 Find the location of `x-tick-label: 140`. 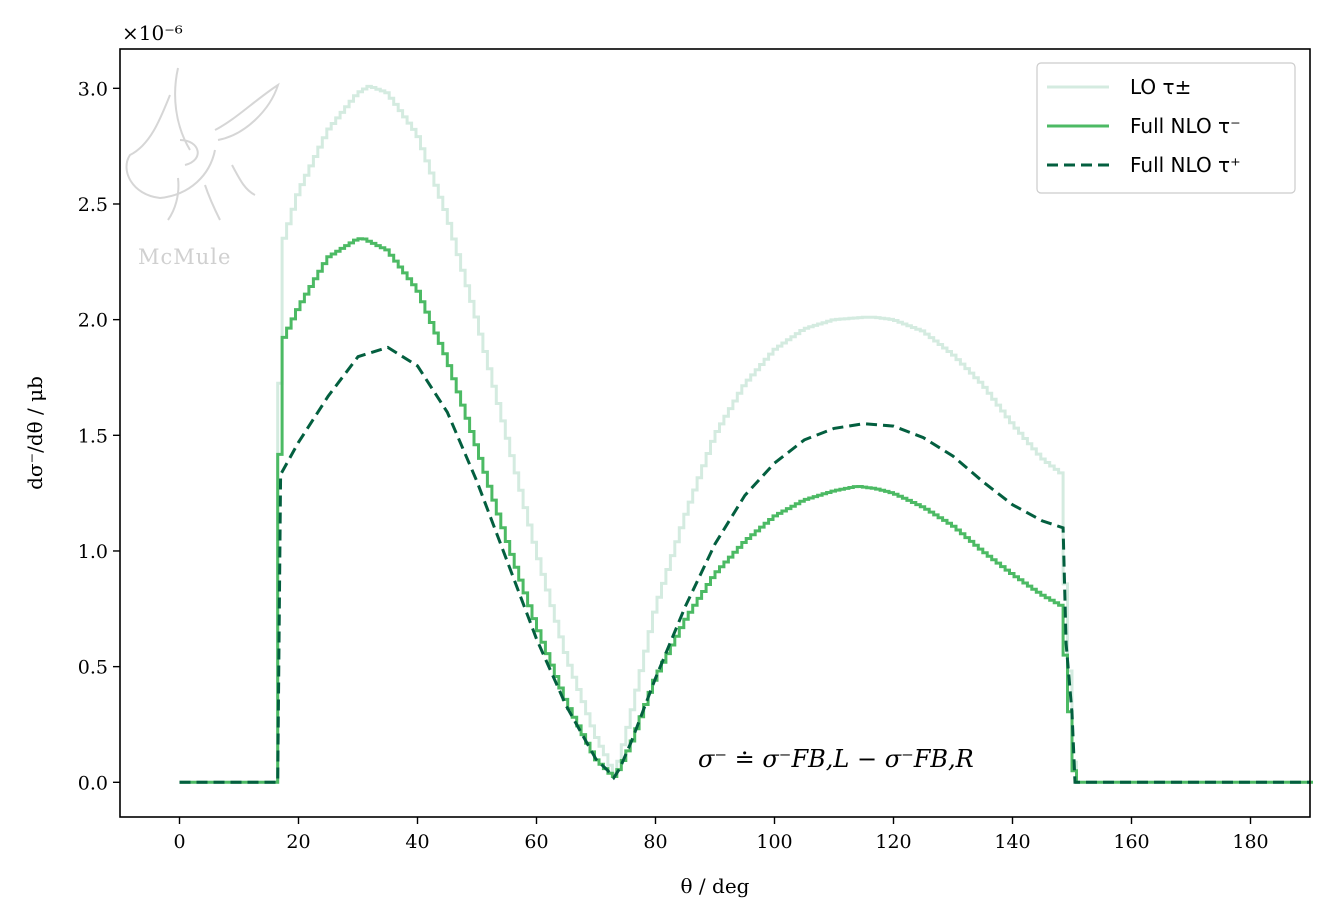

x-tick-label: 140 is located at coordinates (1012, 842).